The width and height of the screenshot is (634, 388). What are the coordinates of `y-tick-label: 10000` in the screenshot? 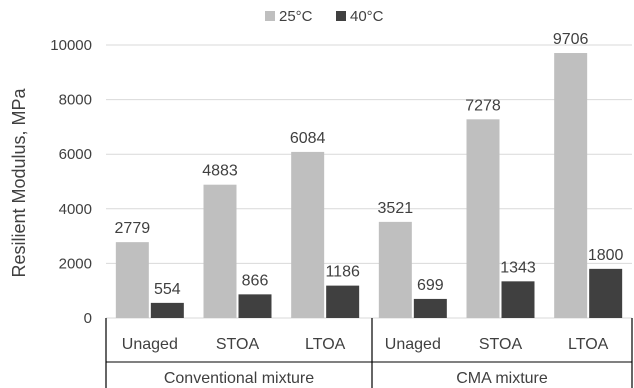 It's located at (71, 45).